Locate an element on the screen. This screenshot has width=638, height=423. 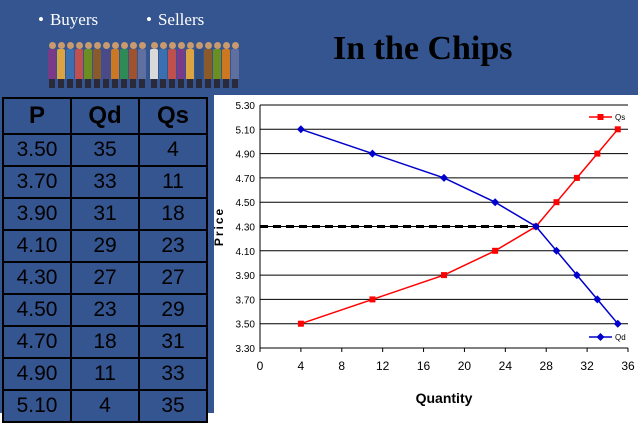
cell-qd: 29 is located at coordinates (105, 246).